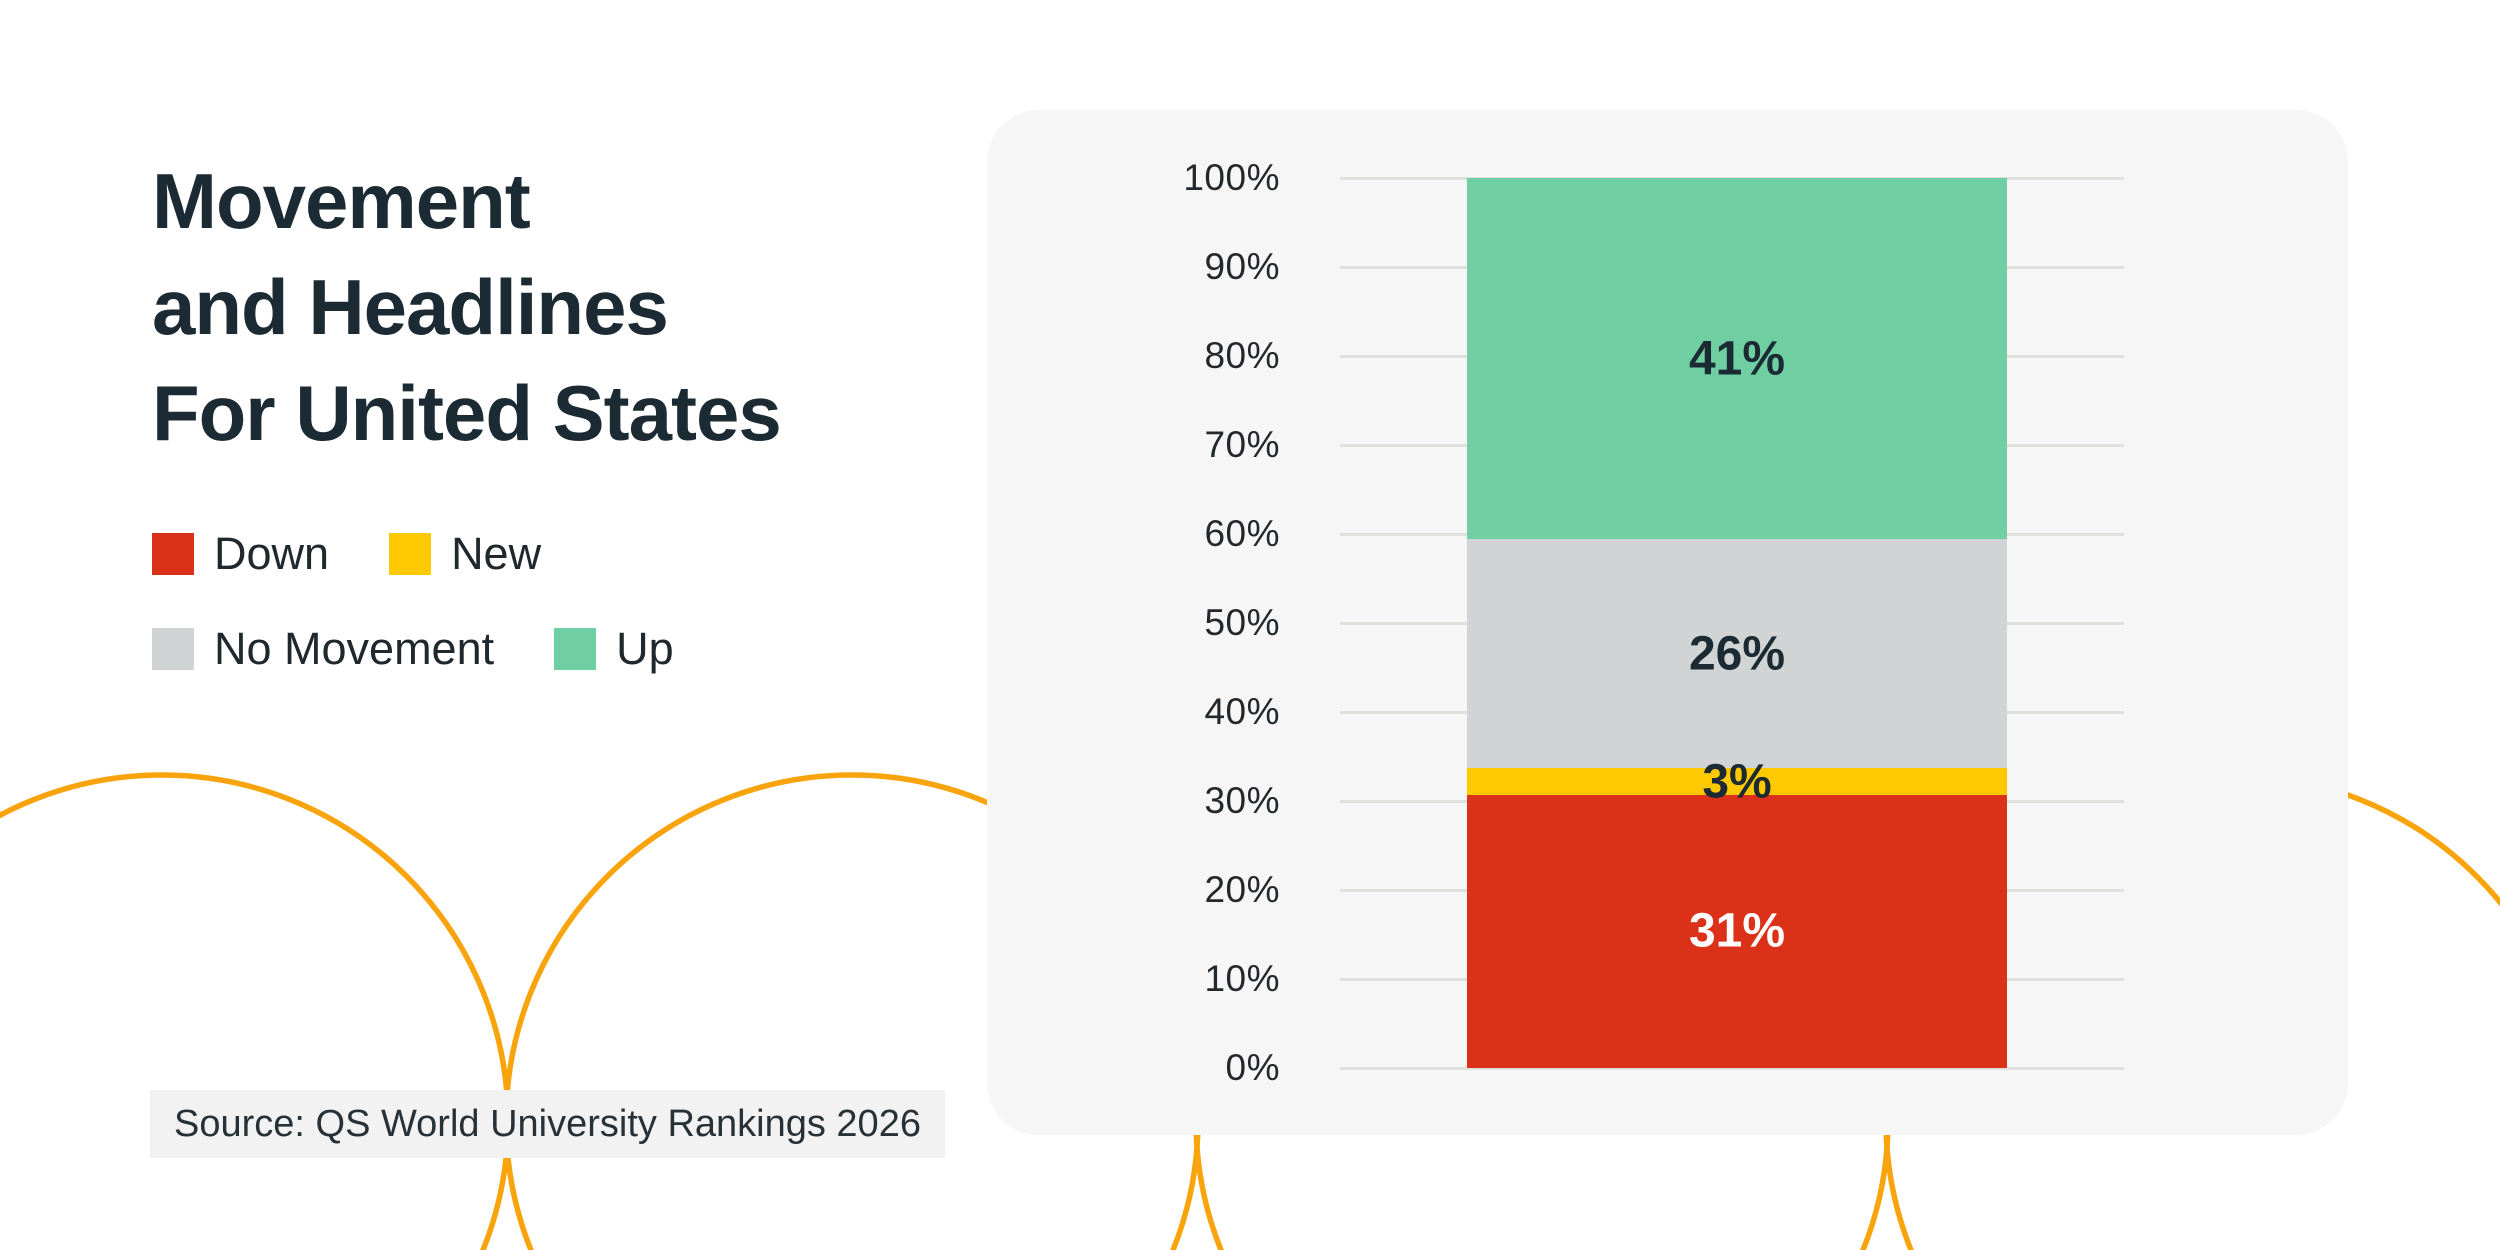  Describe the element at coordinates (413, 601) in the screenshot. I see `legend: Down New No Movement Up` at that location.